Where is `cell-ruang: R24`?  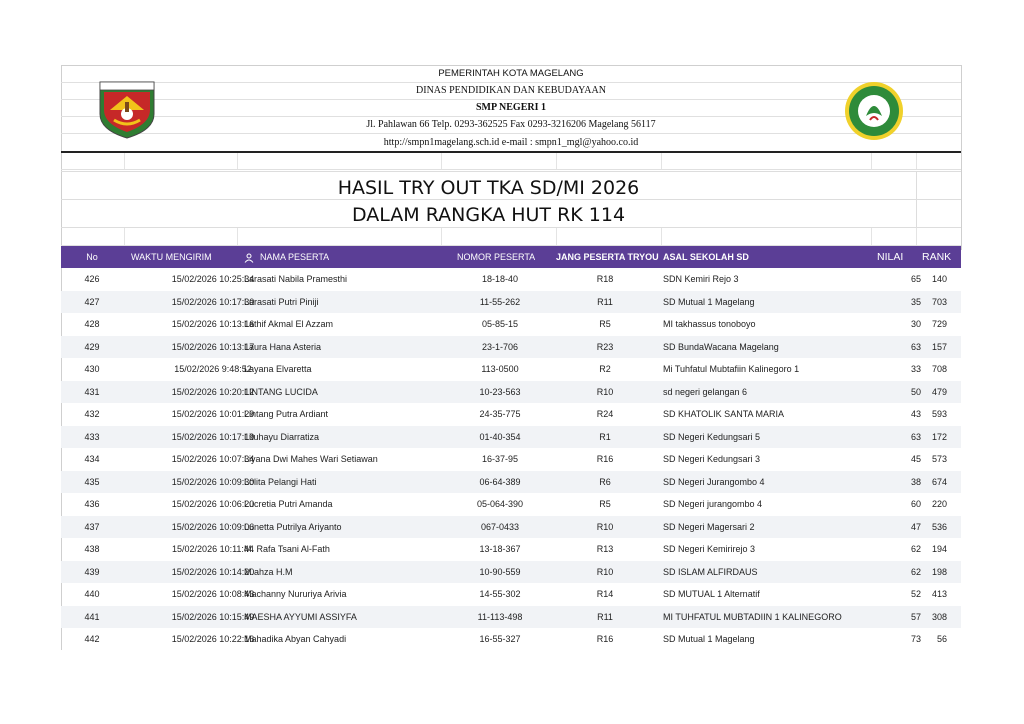
cell-ruang: R24 is located at coordinates (605, 414).